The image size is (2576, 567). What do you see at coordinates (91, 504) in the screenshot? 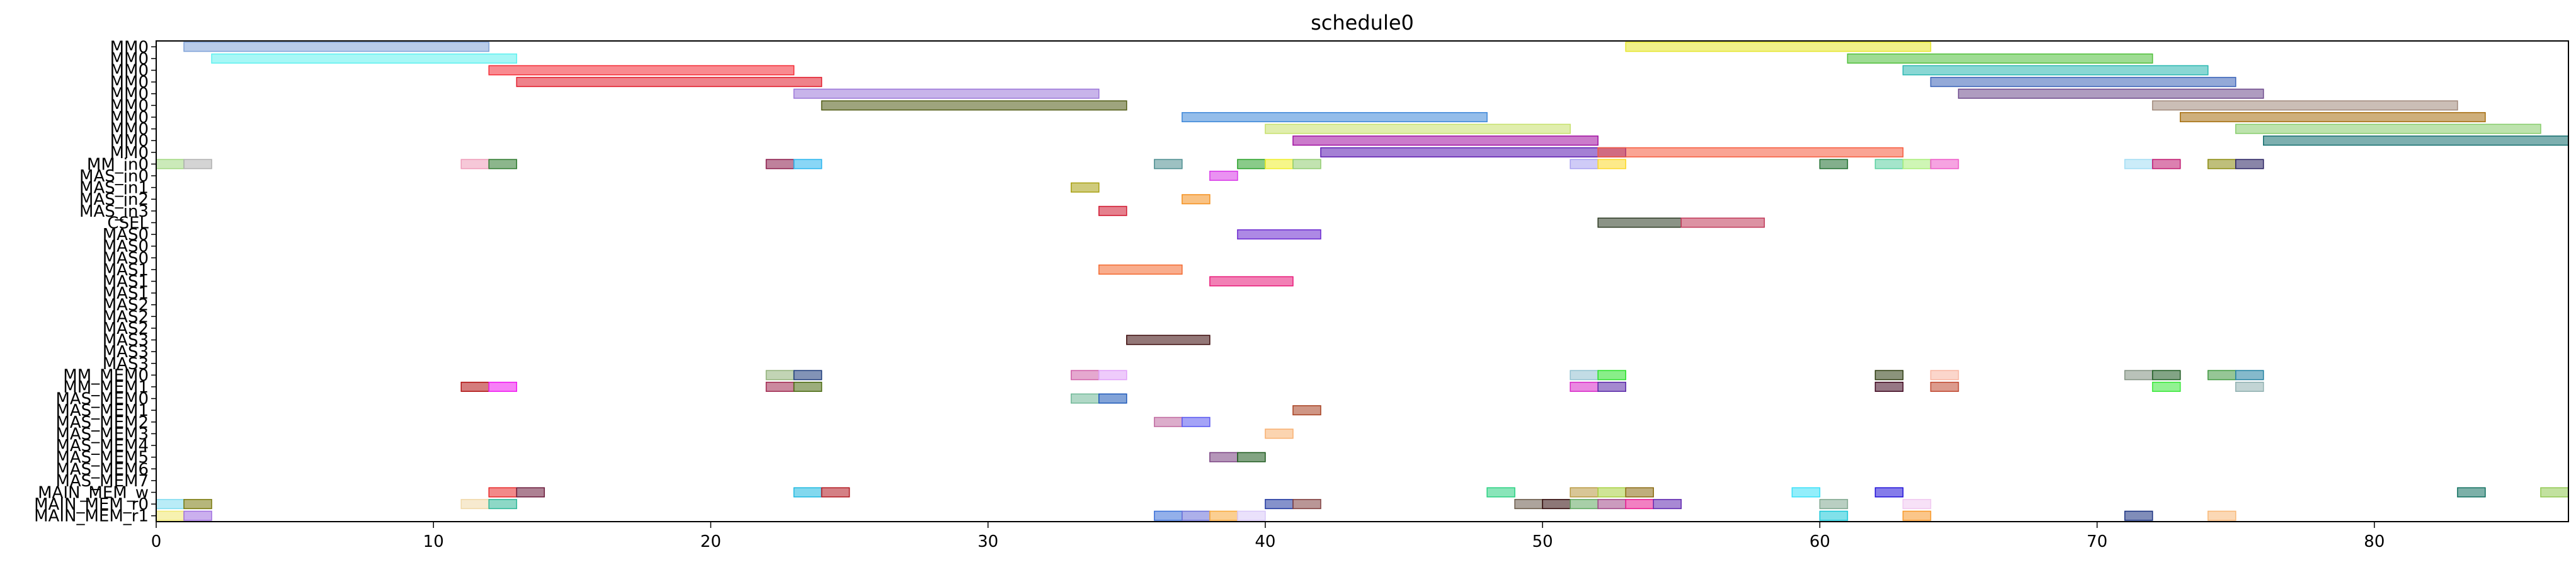
I see `y-tick-label: MAIN_MEM_r0` at bounding box center [91, 504].